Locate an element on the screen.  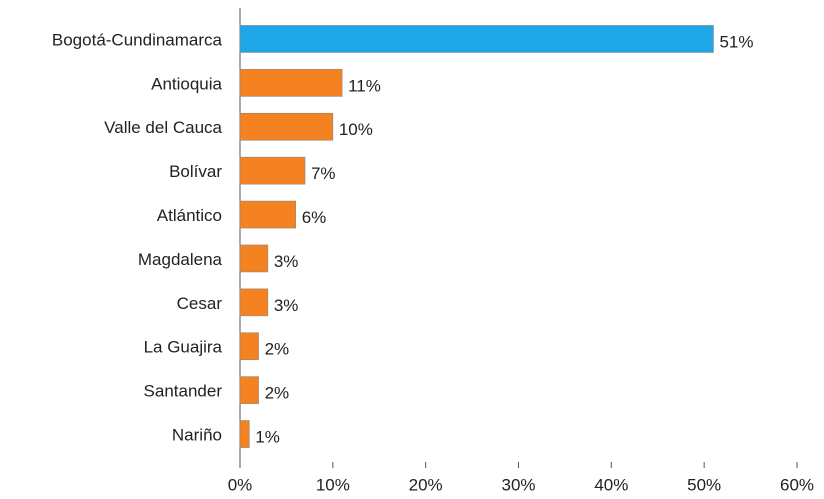
x-tick-label: 30% is located at coordinates (518, 484).